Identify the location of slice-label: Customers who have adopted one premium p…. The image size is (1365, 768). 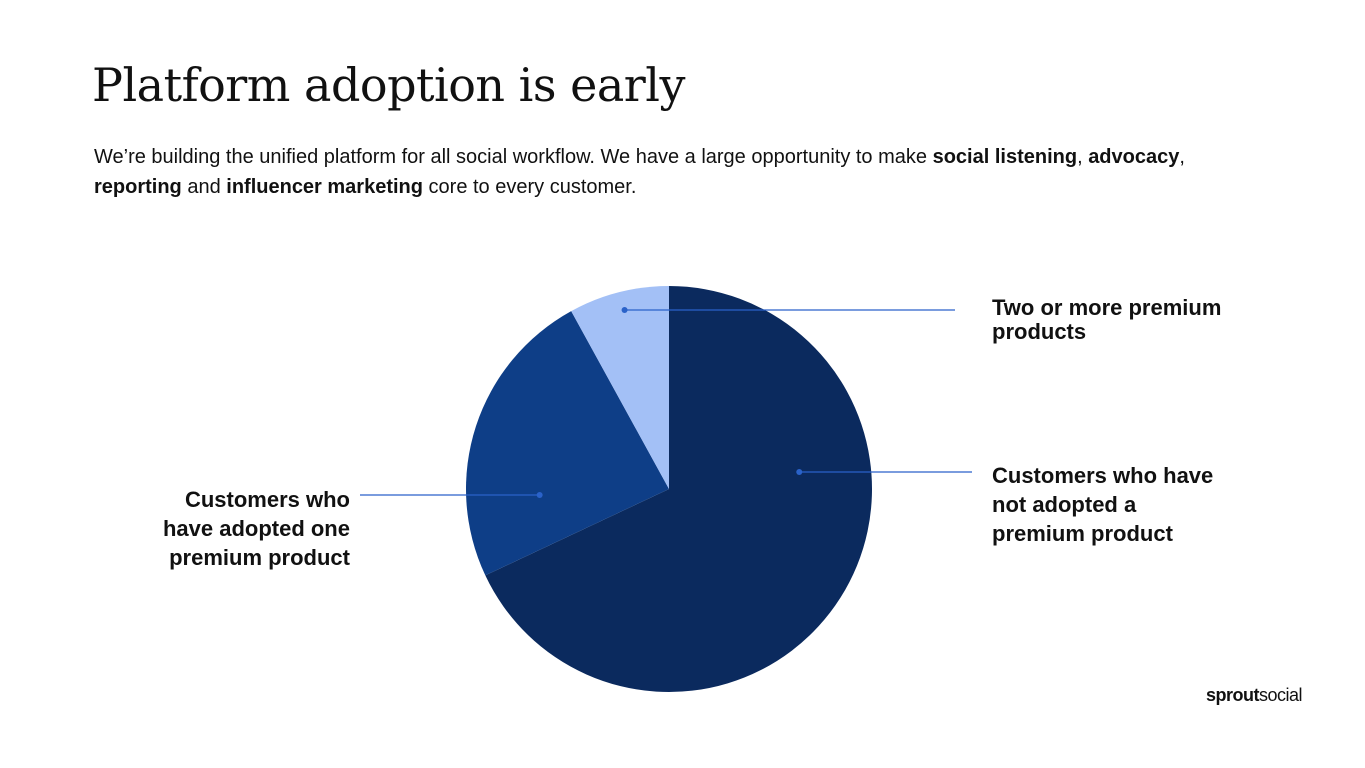
(256, 528).